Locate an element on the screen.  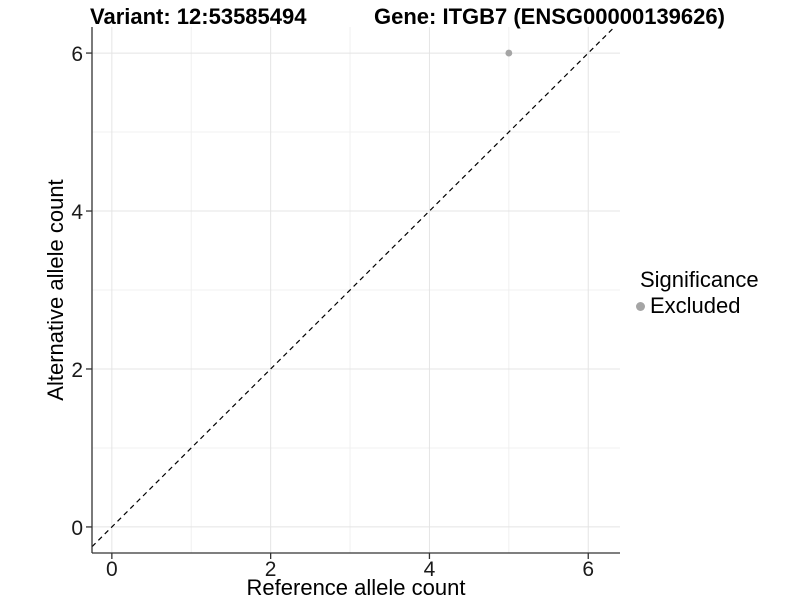
legend-item-excluded: Excluded is located at coordinates (694, 305).